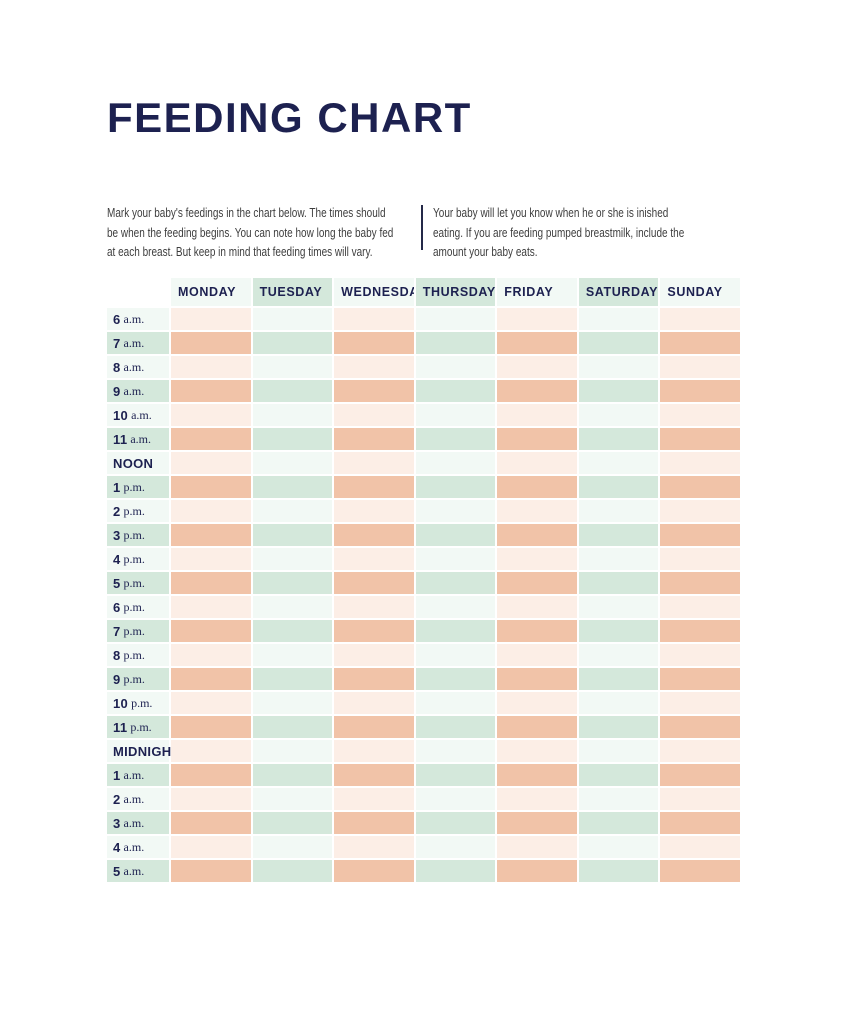 This screenshot has height=1029, width=855. I want to click on time-label-11-am: 11 a.m., so click(138, 439).